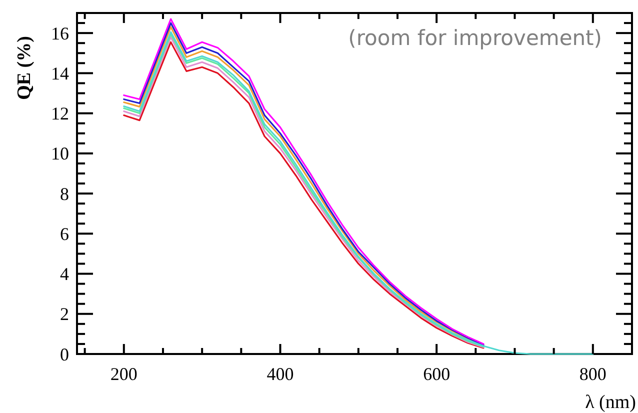 This screenshot has height=413, width=638. What do you see at coordinates (592, 374) in the screenshot?
I see `x-tick-label: 800` at bounding box center [592, 374].